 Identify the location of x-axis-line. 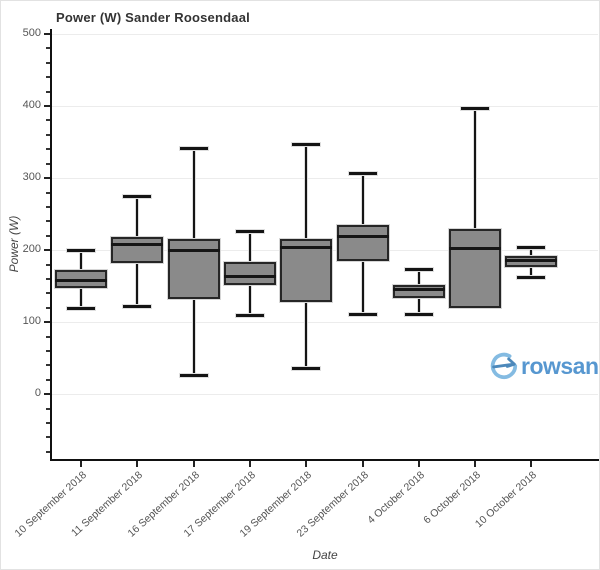
(324, 460).